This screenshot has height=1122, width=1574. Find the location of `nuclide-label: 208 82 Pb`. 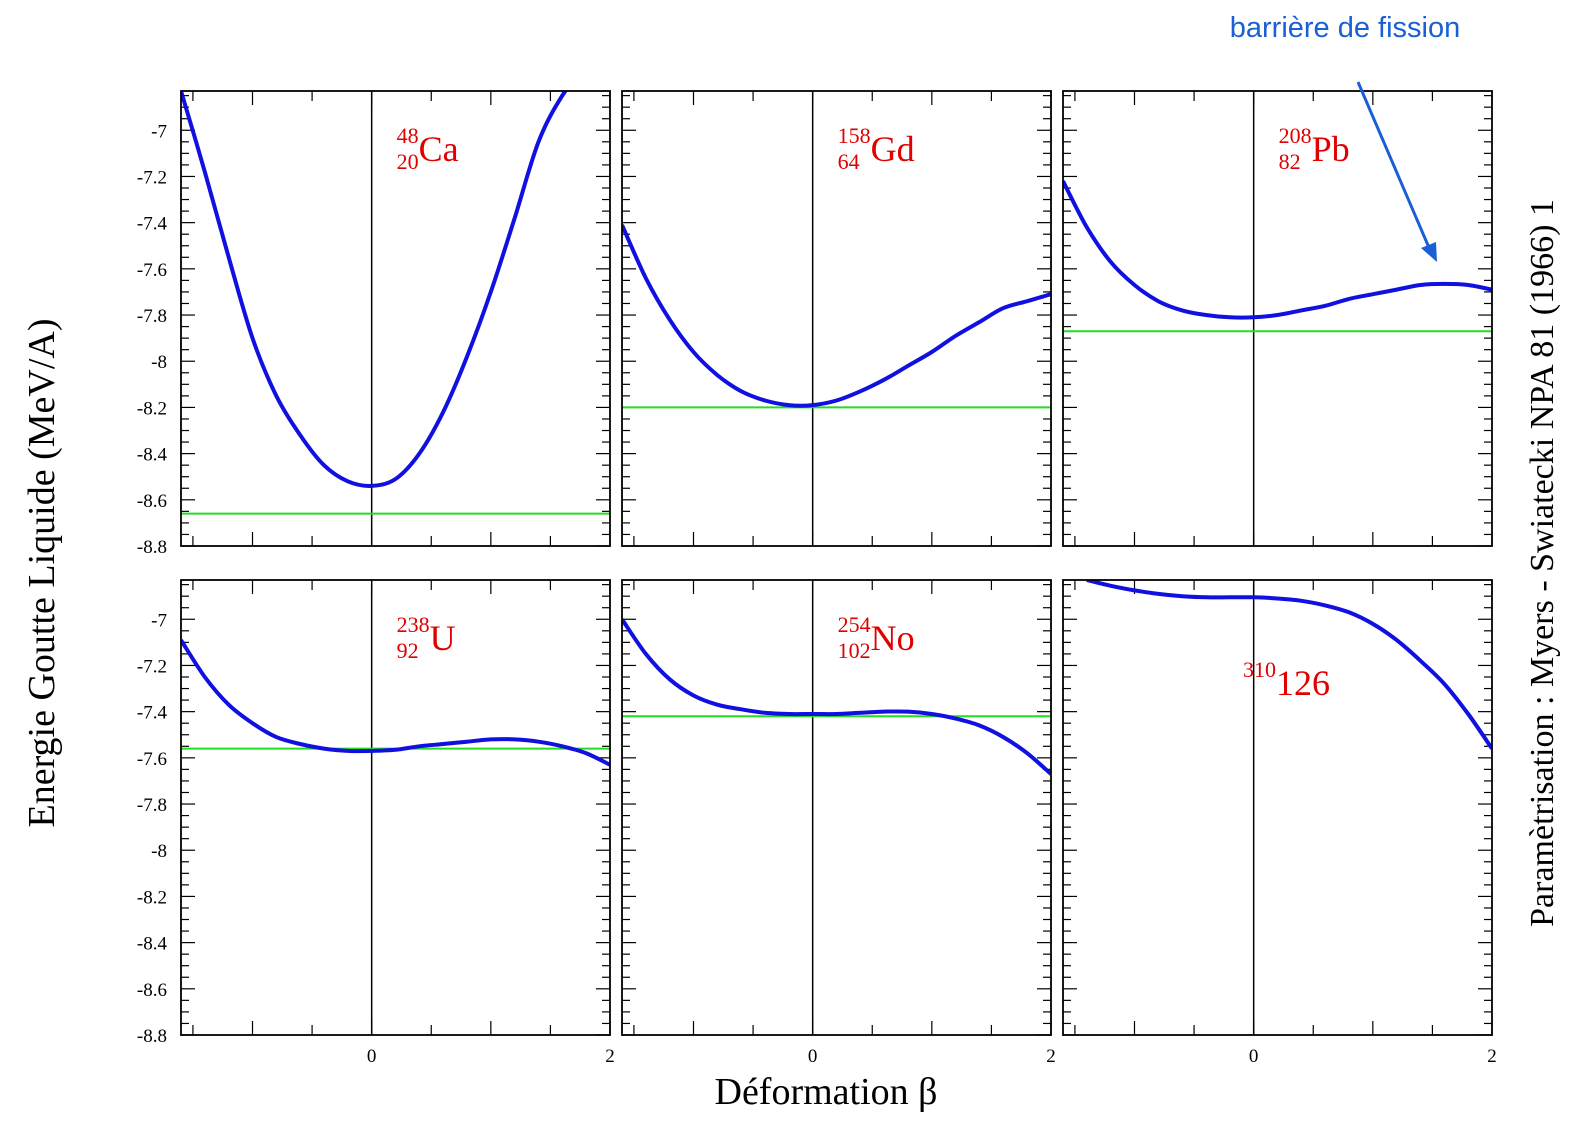

nuclide-label: 208 82 Pb is located at coordinates (1314, 148).